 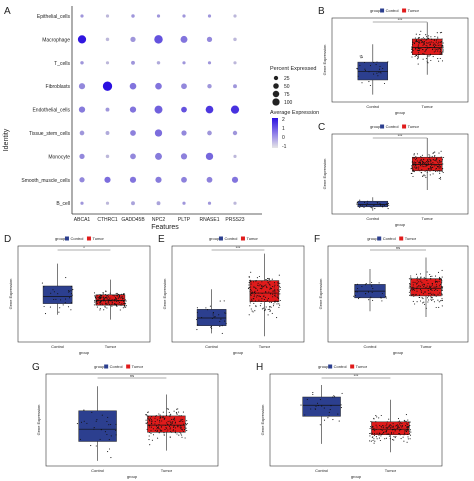 I want to click on x-axis-label: group, so click(x=356, y=476).